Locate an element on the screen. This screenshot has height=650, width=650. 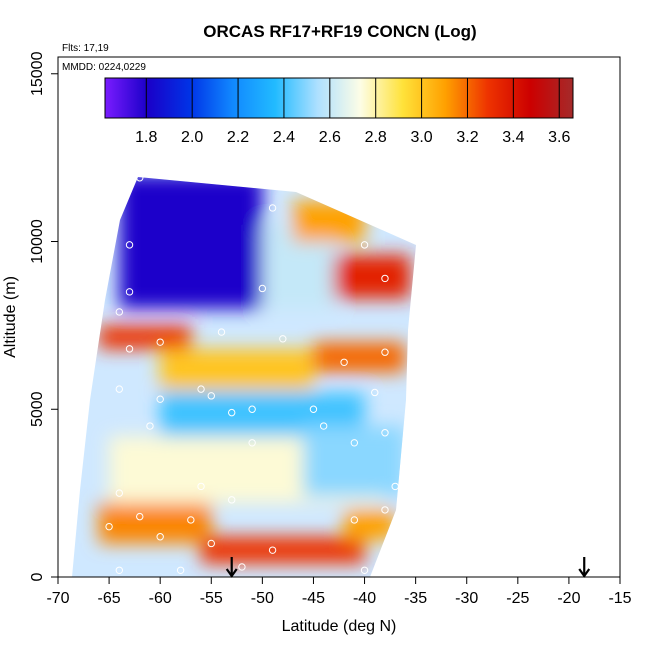
y-tick-label: 0 is located at coordinates (37, 576).